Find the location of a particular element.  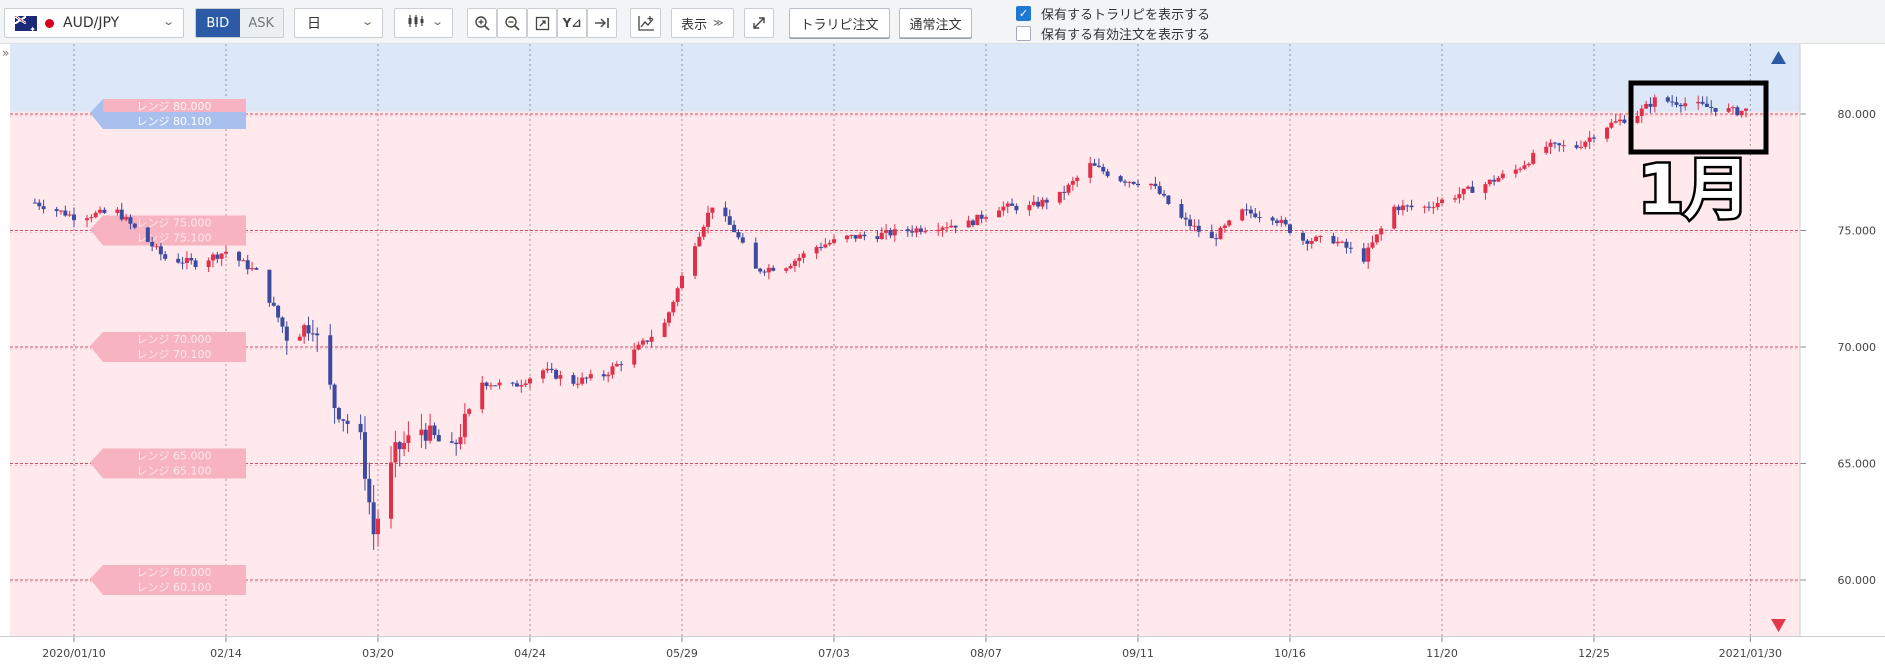

show-traps-option: ✓ 保有するトラリピを表示する is located at coordinates (1113, 13).